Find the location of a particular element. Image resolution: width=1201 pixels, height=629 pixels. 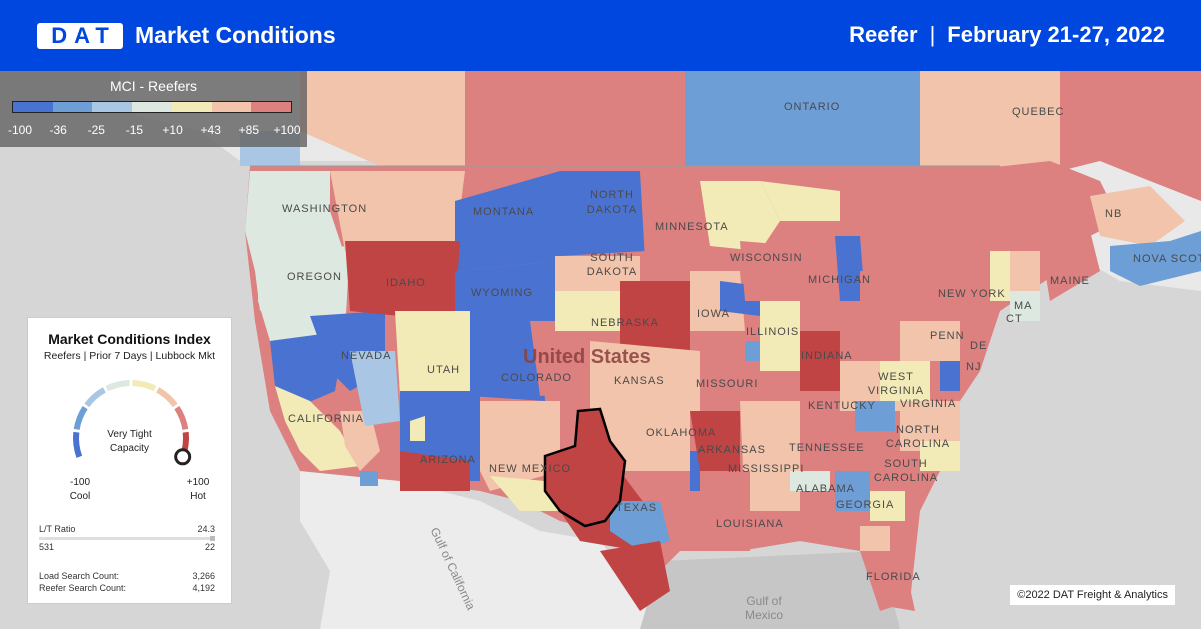

region-s-arizona is located at coordinates (435, 471).